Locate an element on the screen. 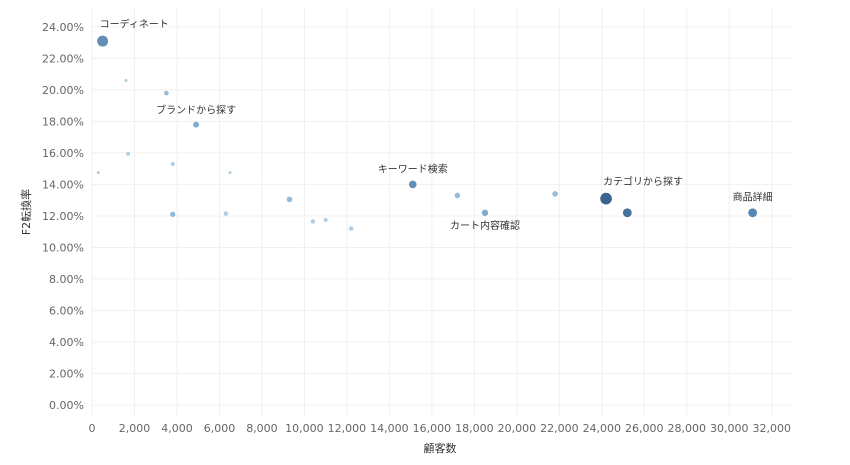 The width and height of the screenshot is (850, 465). x-tick-label: 30,000 is located at coordinates (729, 428).